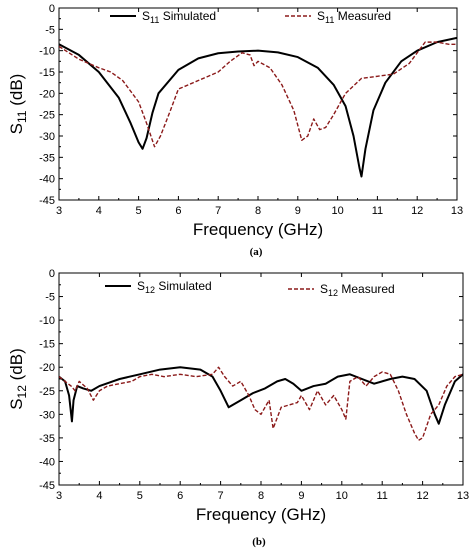 This screenshot has width=474, height=550. I want to click on legend-entry-dashed: S11 Measured, so click(354, 17).